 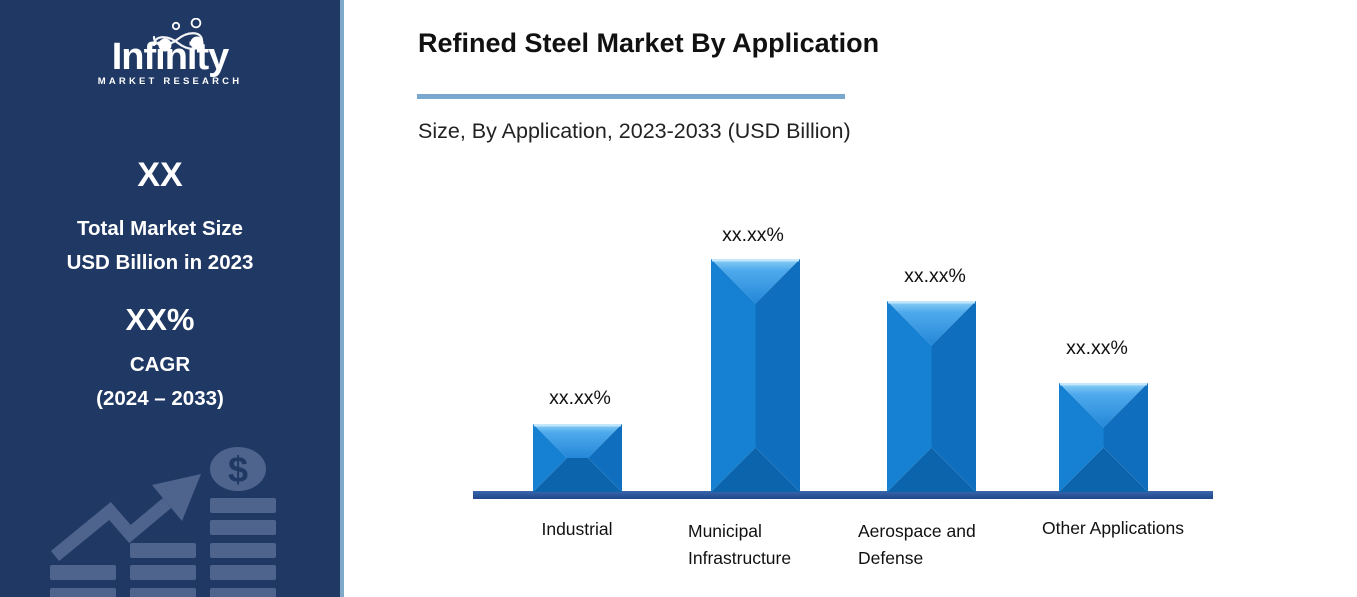 What do you see at coordinates (931, 396) in the screenshot?
I see `bar-aerospace-and` at bounding box center [931, 396].